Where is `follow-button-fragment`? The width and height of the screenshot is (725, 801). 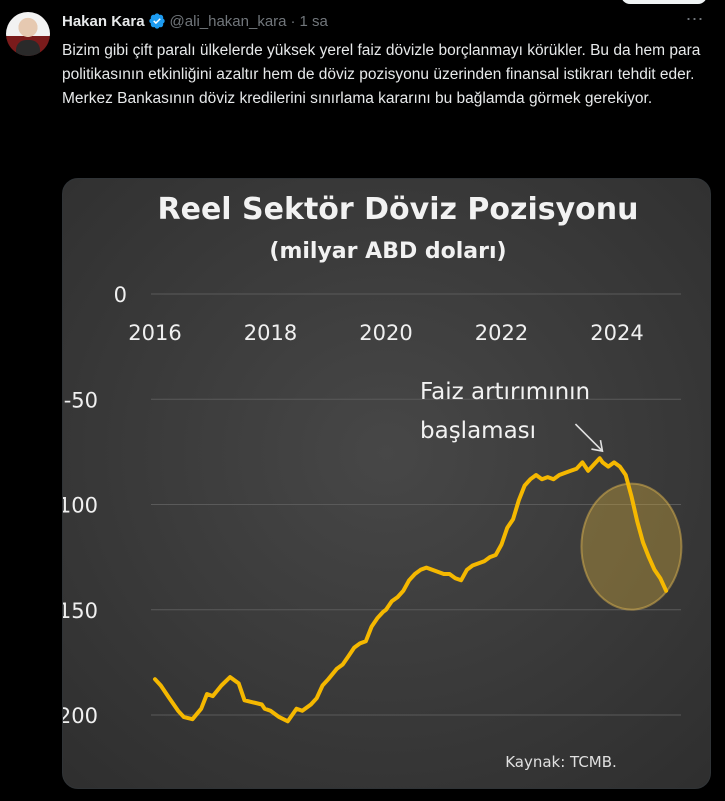 follow-button-fragment is located at coordinates (664, 2).